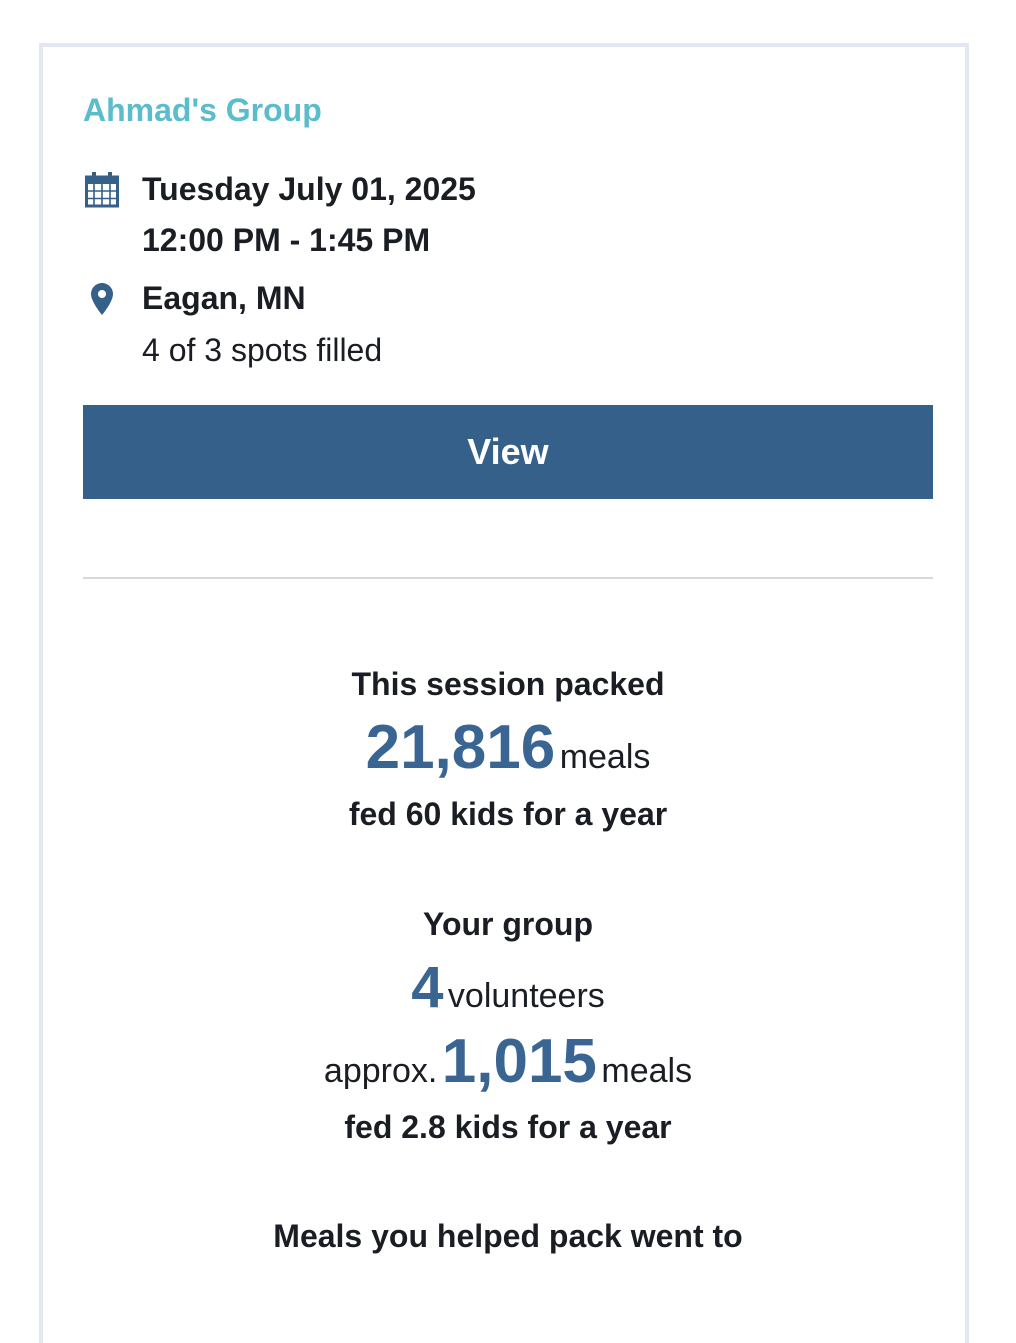 The image size is (1016, 1343). I want to click on session-meals: 21,816 meals, so click(508, 747).